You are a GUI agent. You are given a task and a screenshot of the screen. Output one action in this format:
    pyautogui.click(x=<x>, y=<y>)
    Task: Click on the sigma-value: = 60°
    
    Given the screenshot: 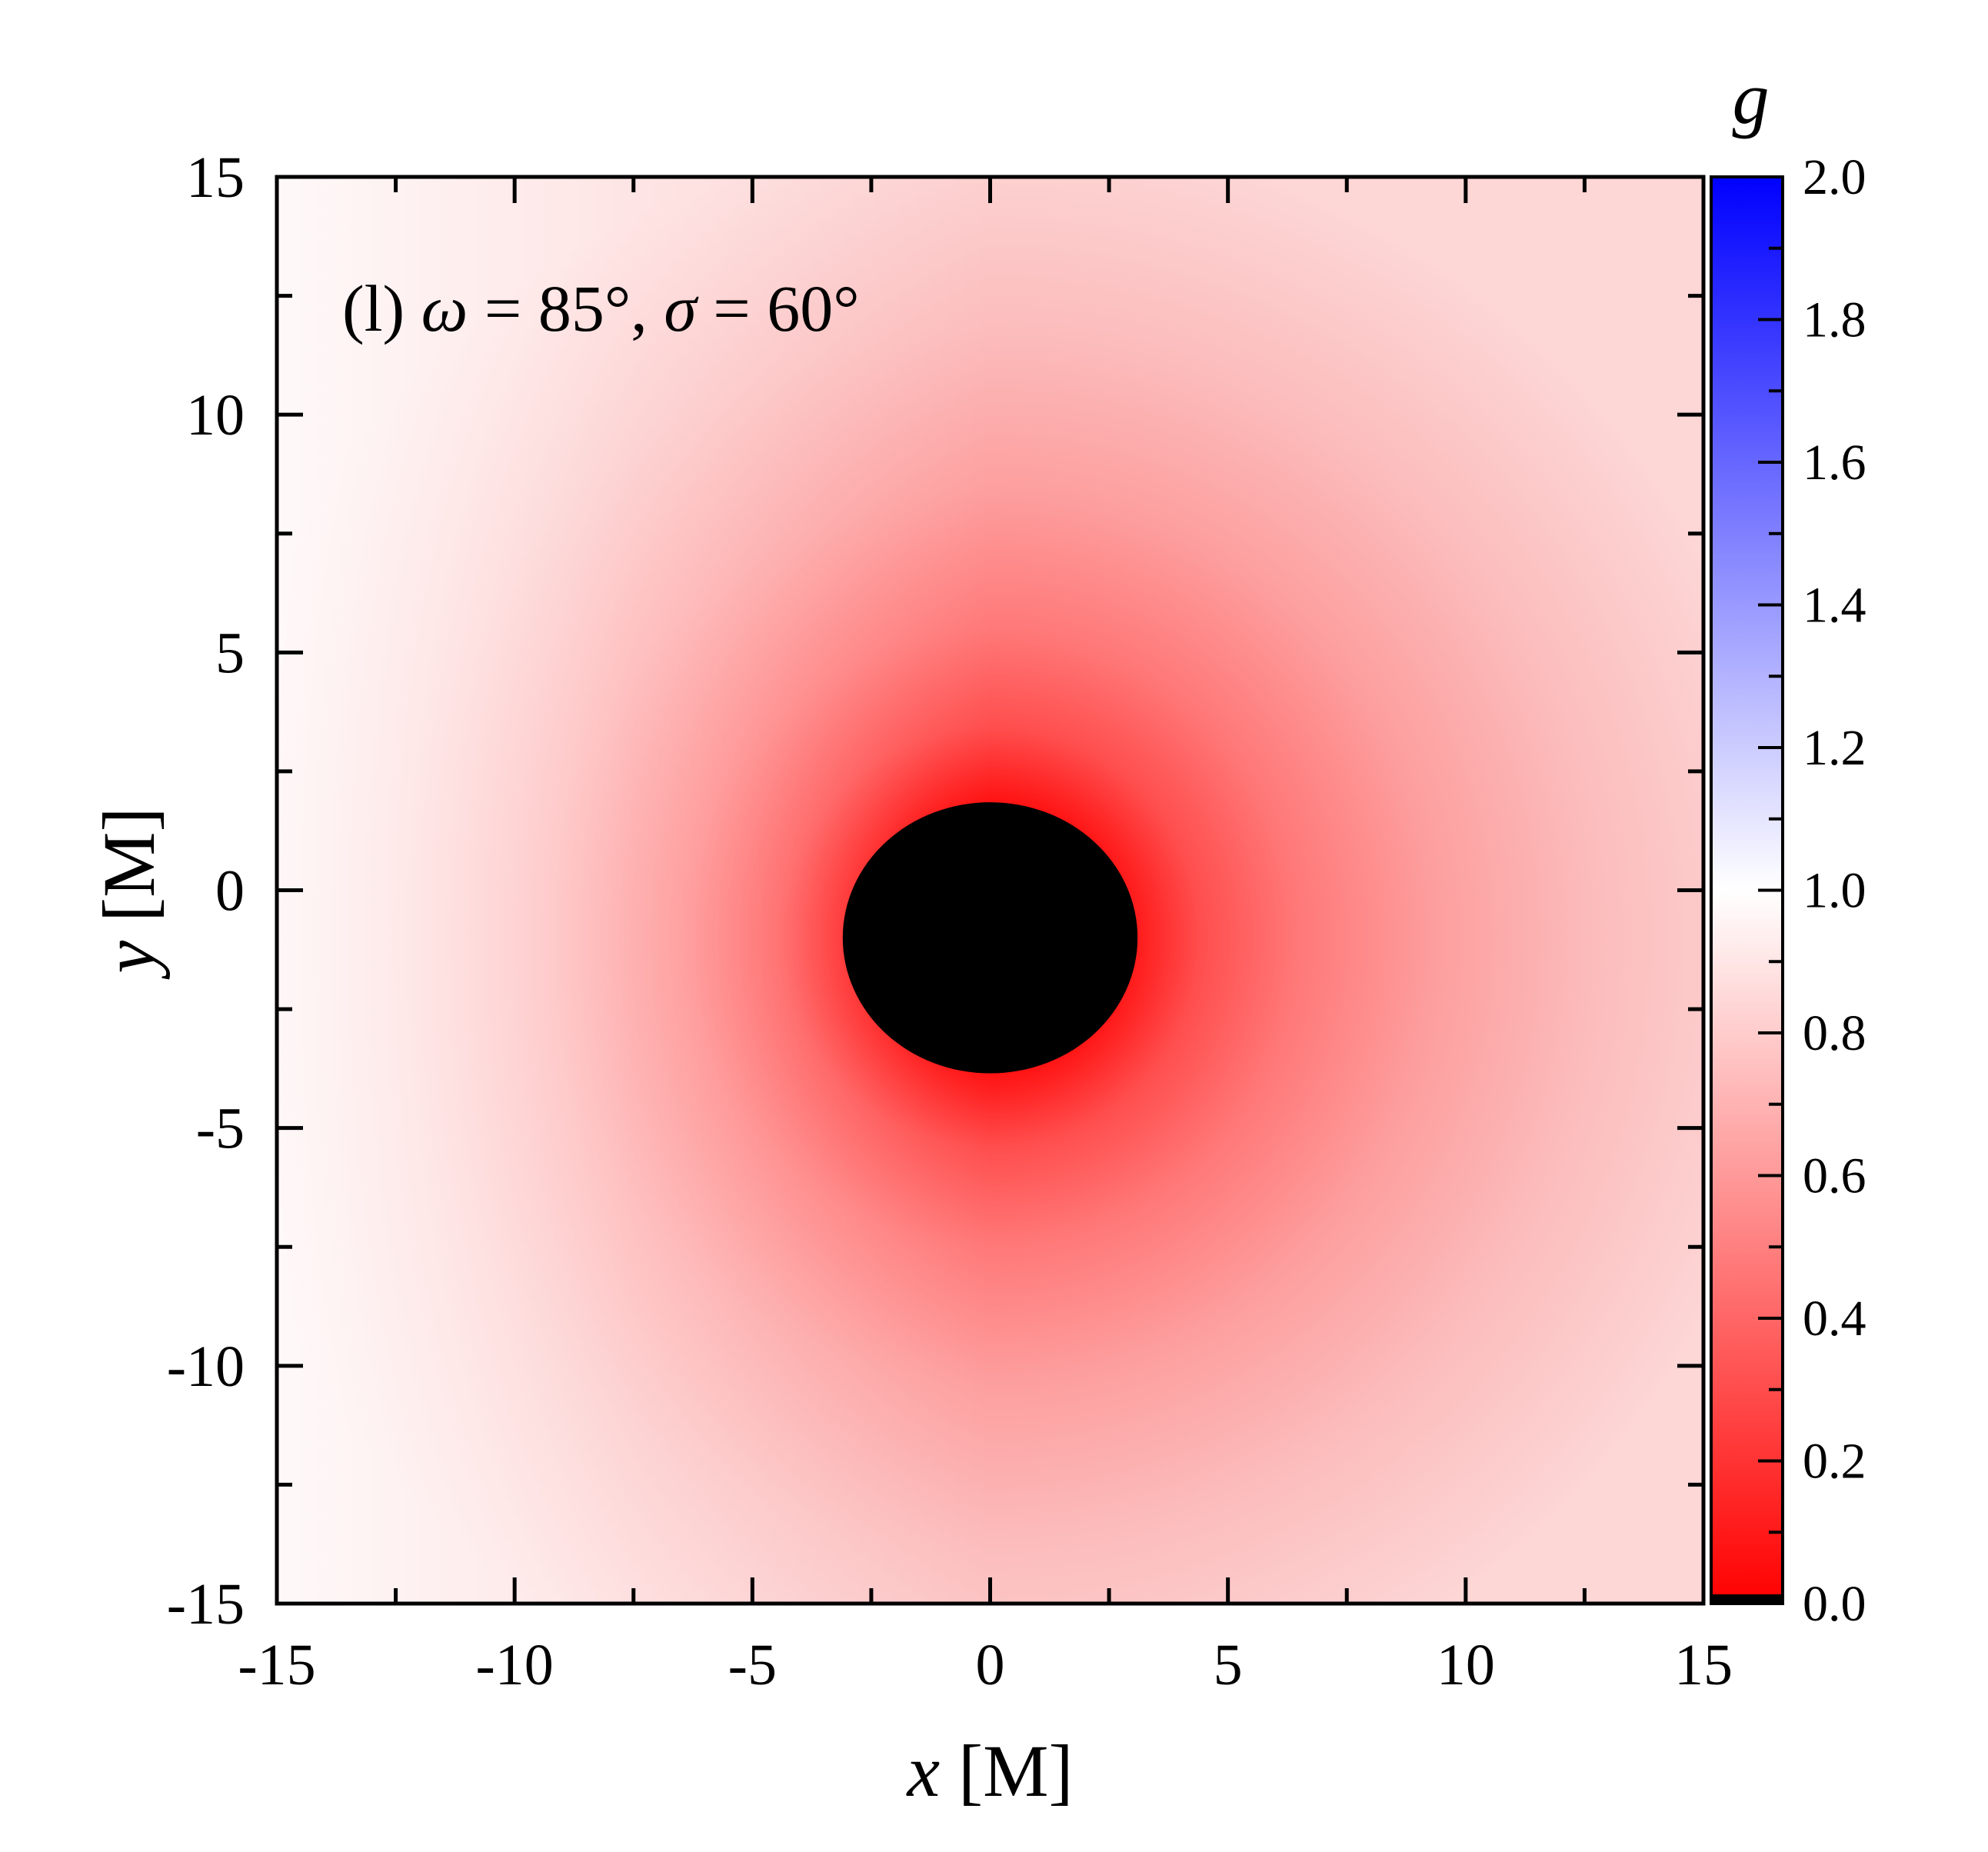 What is the action you would take?
    pyautogui.click(x=778, y=308)
    